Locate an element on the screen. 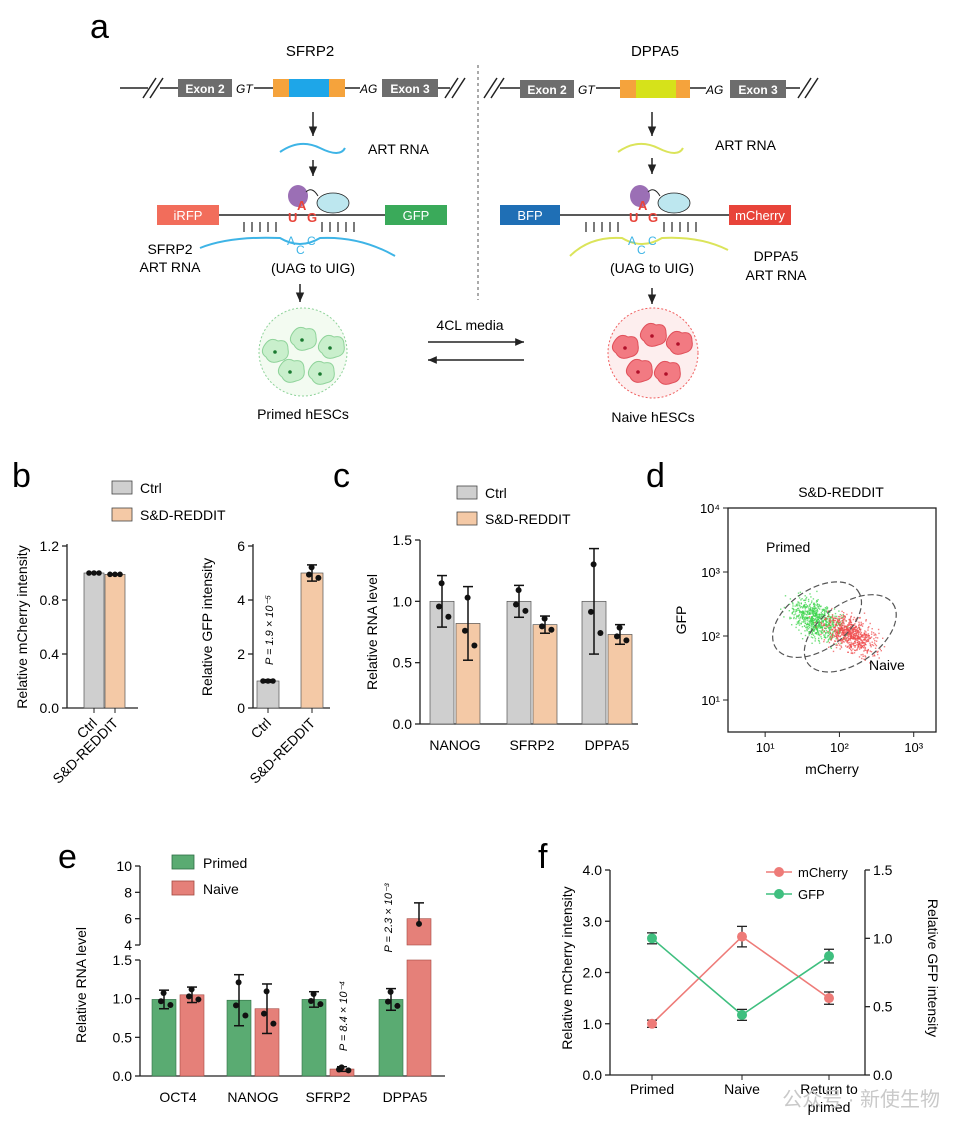  bfp-label: BFP is located at coordinates (529, 215).